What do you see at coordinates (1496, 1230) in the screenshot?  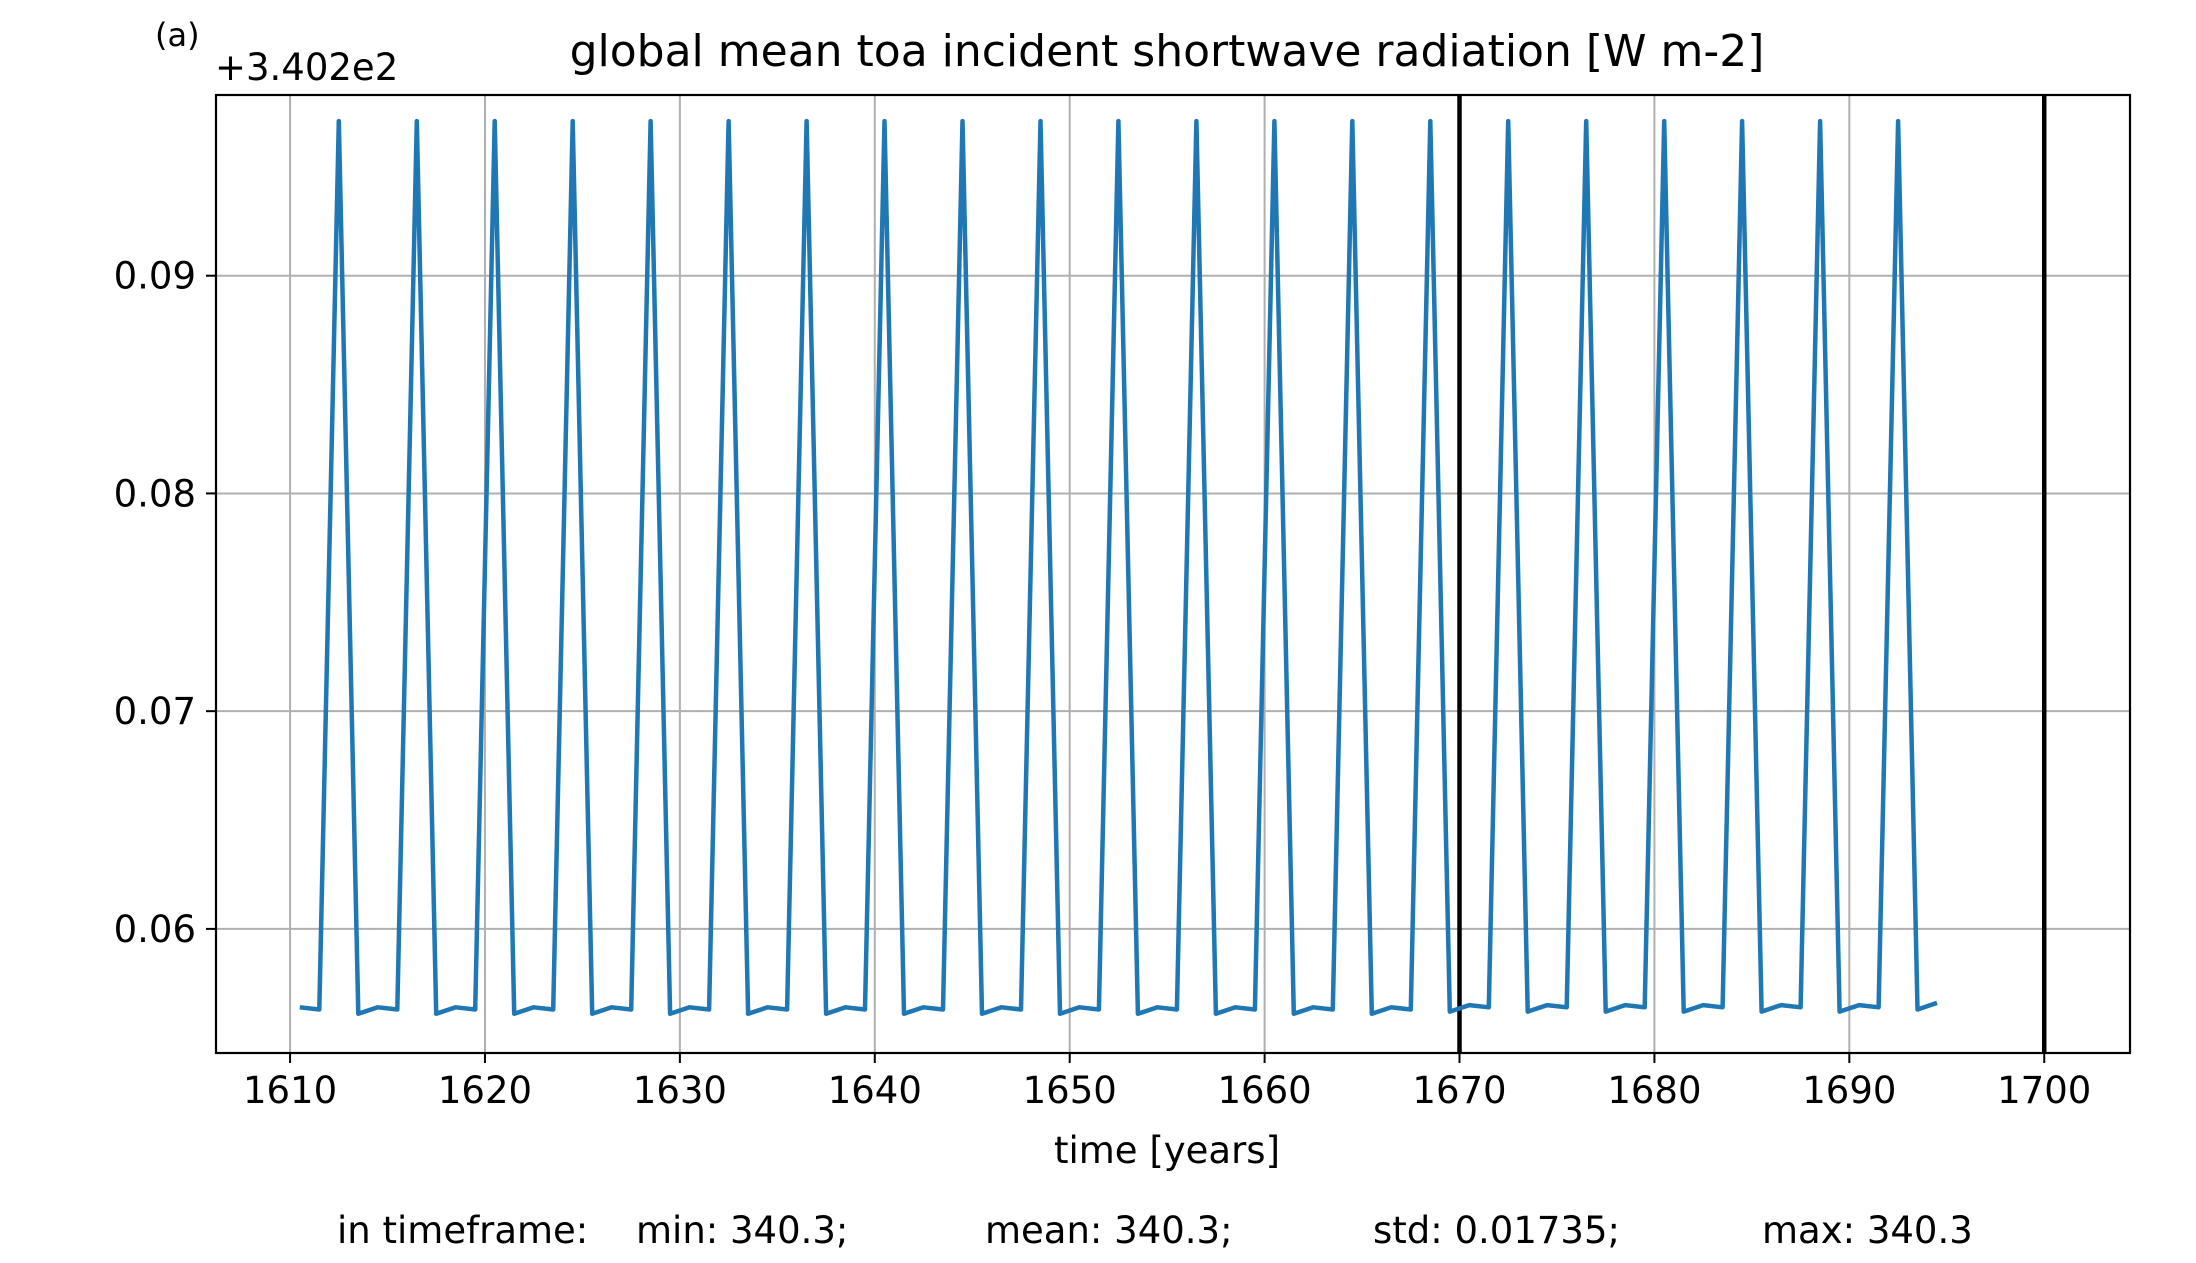 I see `stats-std: std: 0.01735;` at bounding box center [1496, 1230].